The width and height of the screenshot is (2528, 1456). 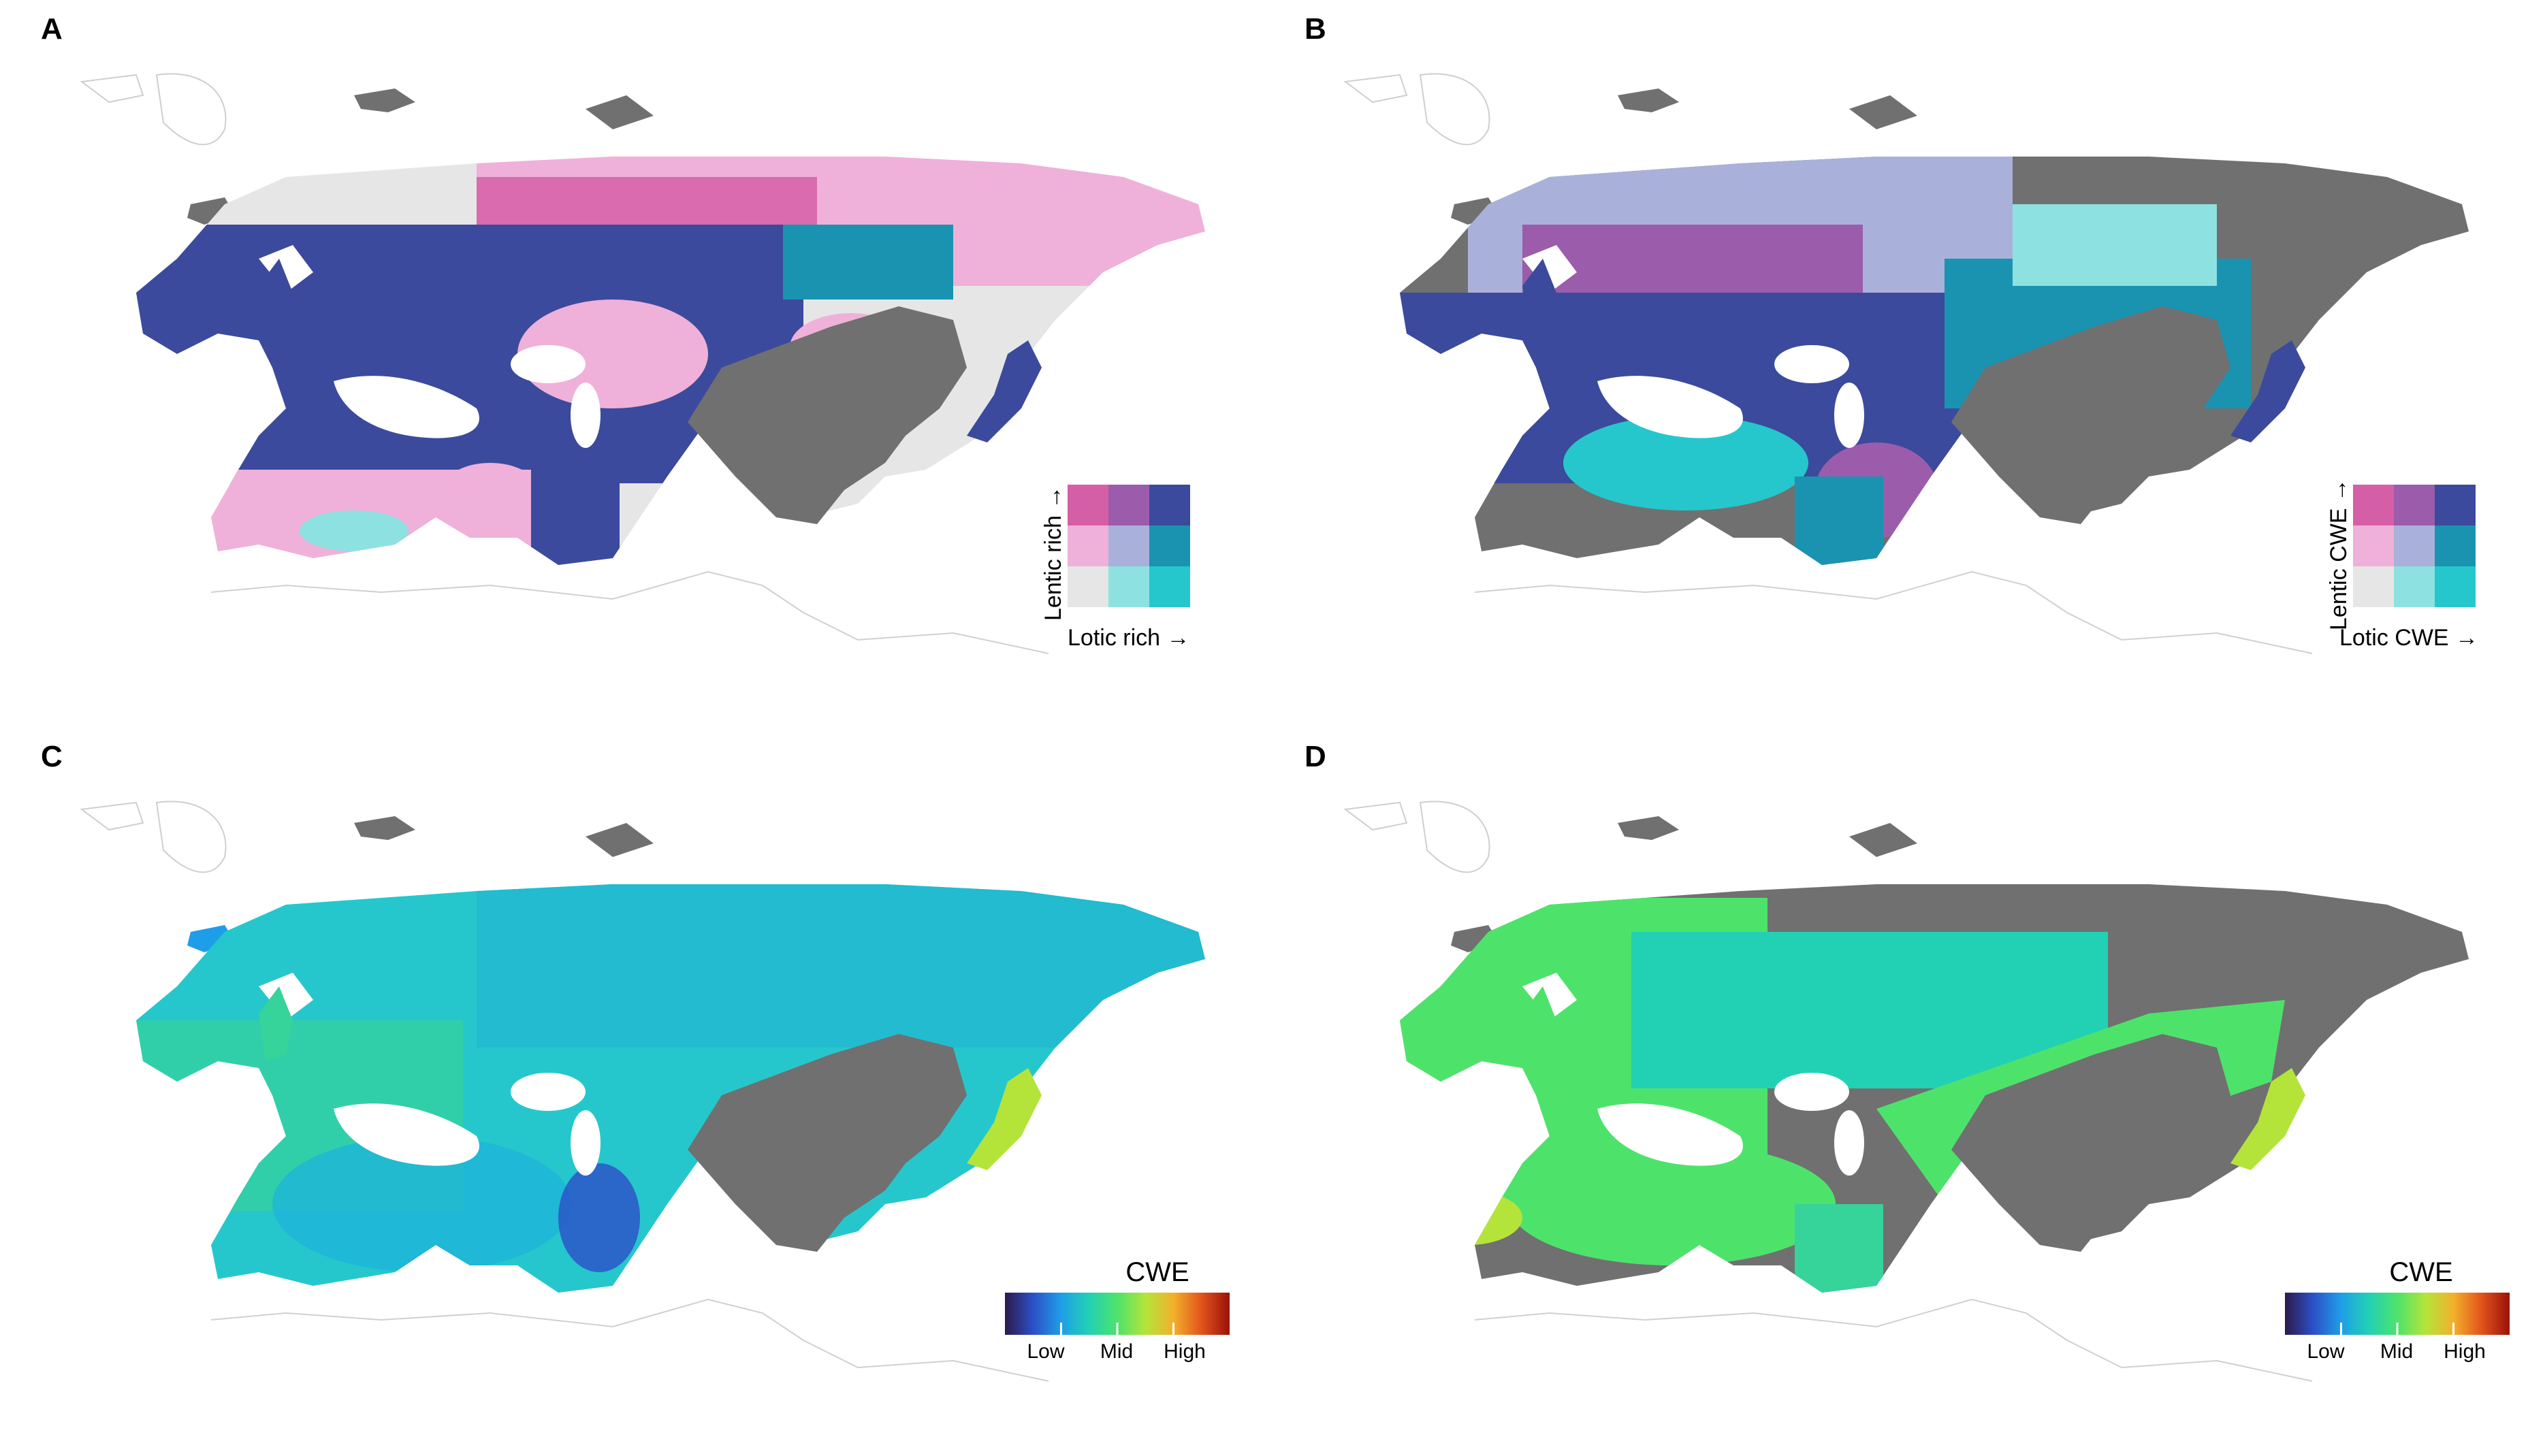 What do you see at coordinates (52, 757) in the screenshot?
I see `panel-label: C` at bounding box center [52, 757].